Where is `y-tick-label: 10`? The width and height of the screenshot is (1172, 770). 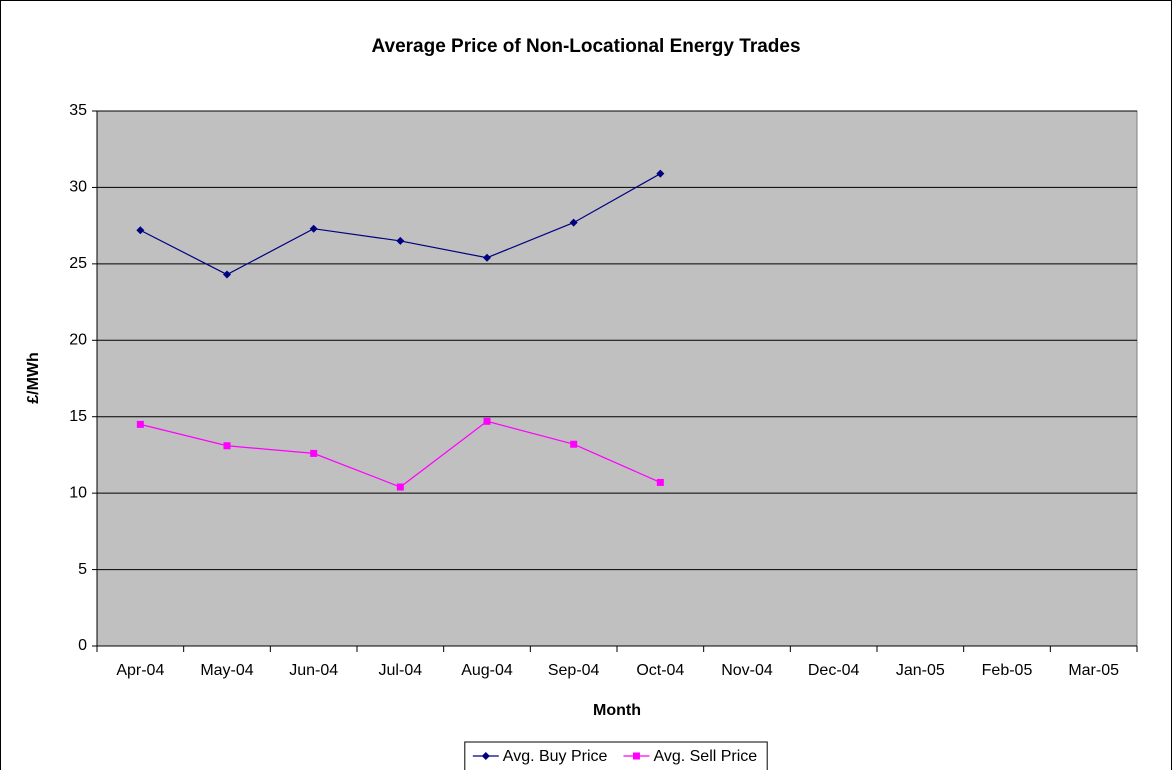
y-tick-label: 10 is located at coordinates (78, 492).